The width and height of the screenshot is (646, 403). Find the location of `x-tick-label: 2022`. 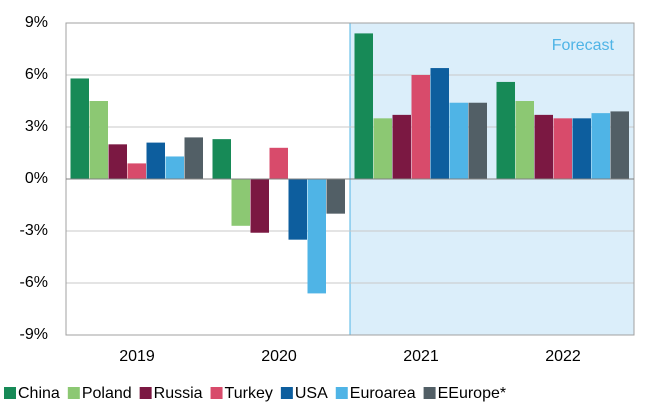

x-tick-label: 2022 is located at coordinates (563, 356).